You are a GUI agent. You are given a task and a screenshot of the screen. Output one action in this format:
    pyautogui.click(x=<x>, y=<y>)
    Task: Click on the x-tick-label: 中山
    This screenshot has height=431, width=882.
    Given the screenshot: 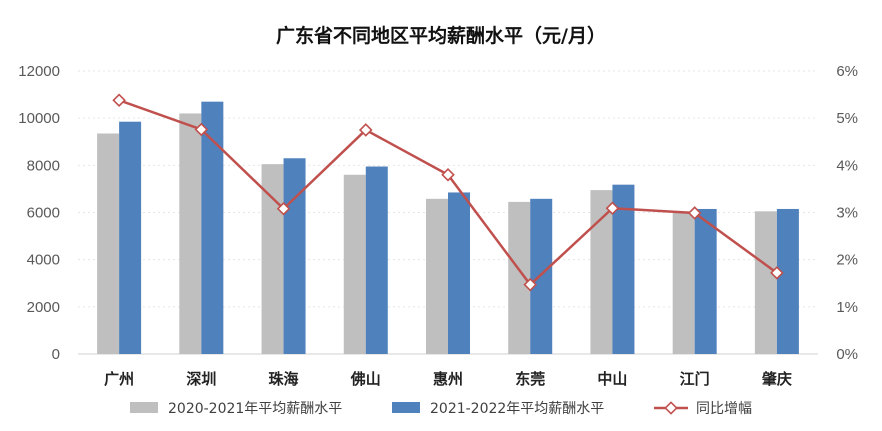 What is the action you would take?
    pyautogui.click(x=612, y=379)
    